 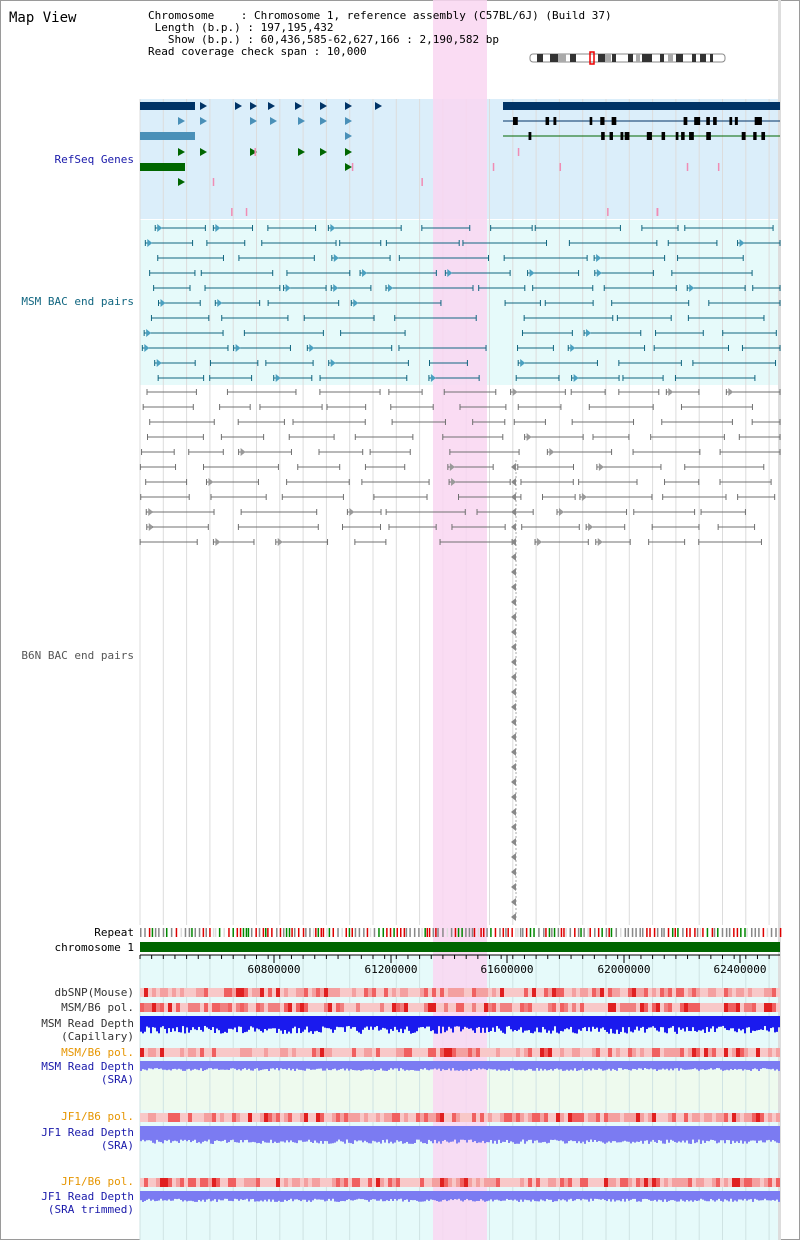 I want to click on axis-tick-label: 60800000, so click(x=274, y=969).